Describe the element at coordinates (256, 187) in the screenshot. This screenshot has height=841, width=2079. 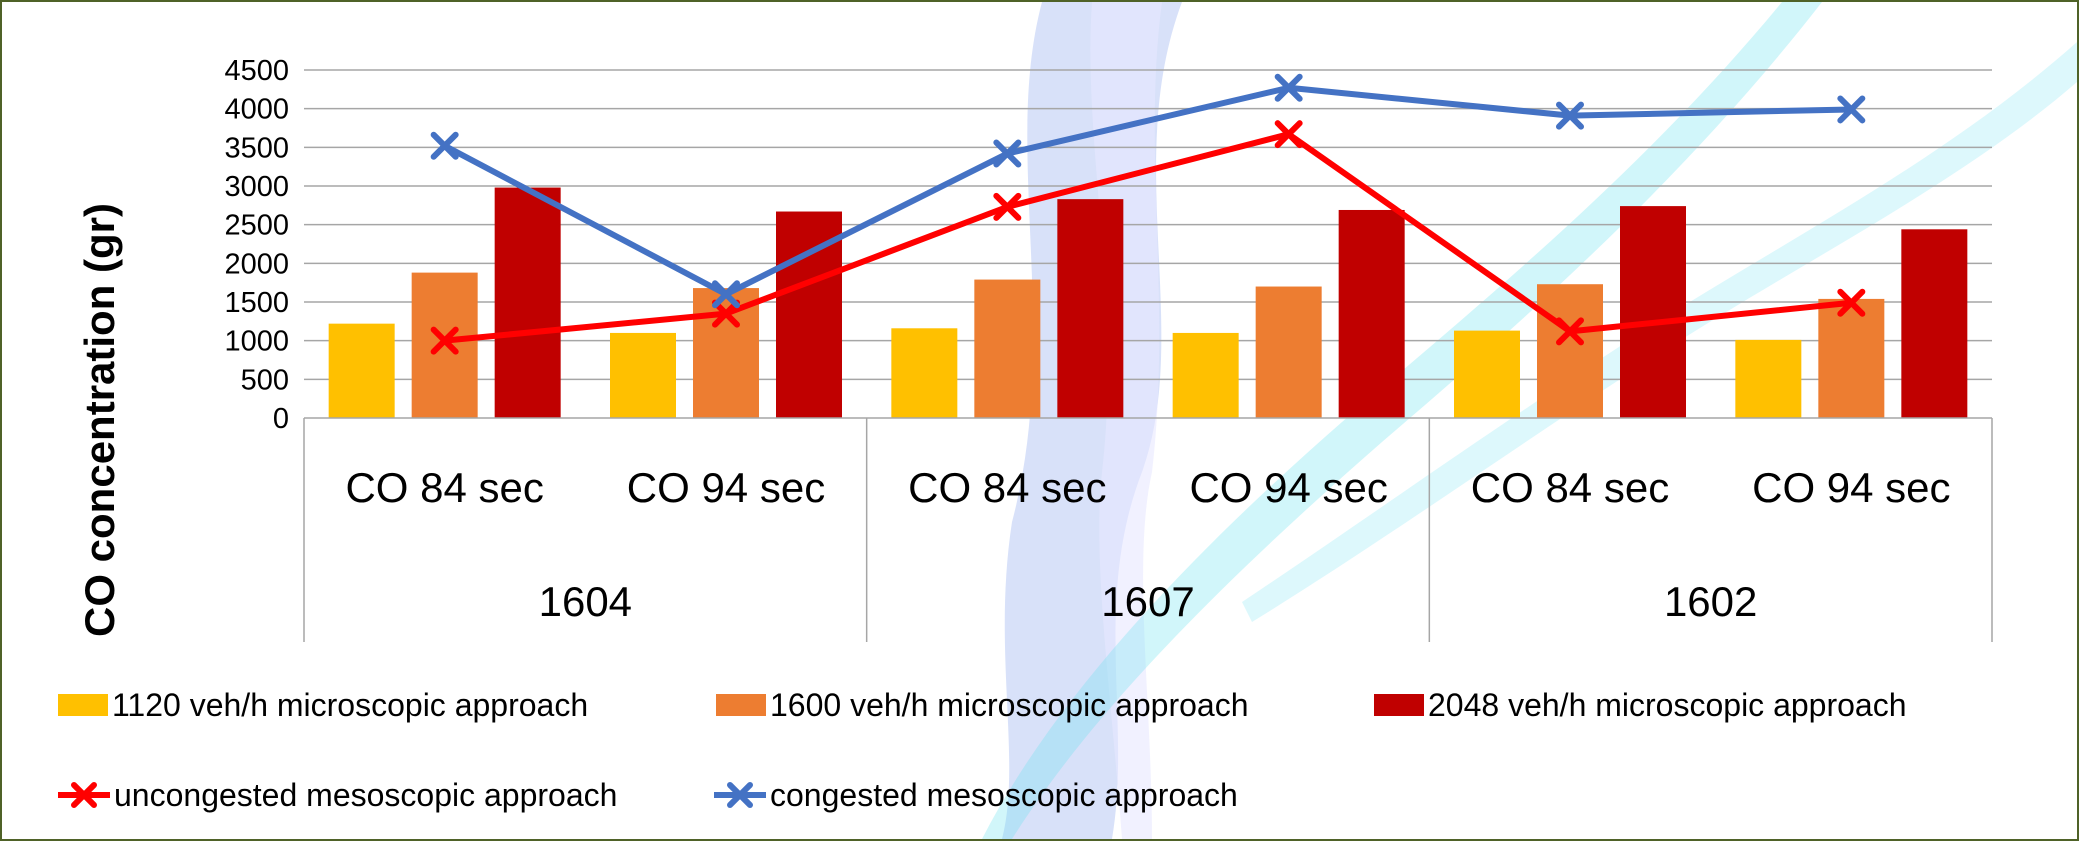
I see `y-tick-label: 3000` at that location.